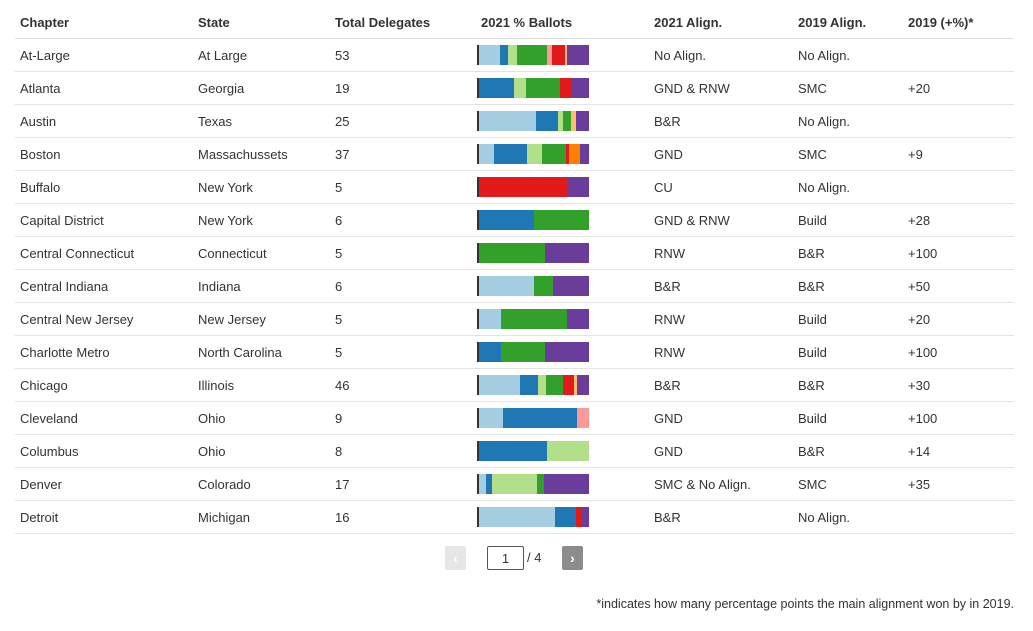 This screenshot has height=631, width=1033. Describe the element at coordinates (104, 352) in the screenshot. I see `chapter-cell: Charlotte Metro` at that location.